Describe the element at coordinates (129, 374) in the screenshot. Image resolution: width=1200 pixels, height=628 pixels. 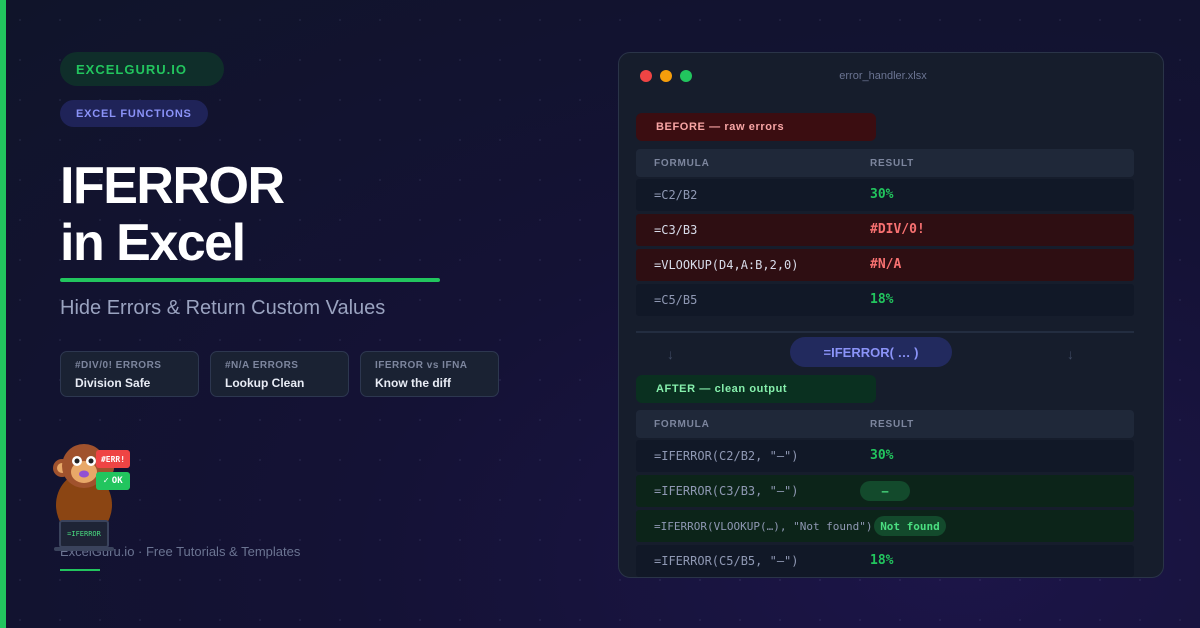
I see `feature-card-div0: #DIV/0! ERRORS Division Safe` at that location.